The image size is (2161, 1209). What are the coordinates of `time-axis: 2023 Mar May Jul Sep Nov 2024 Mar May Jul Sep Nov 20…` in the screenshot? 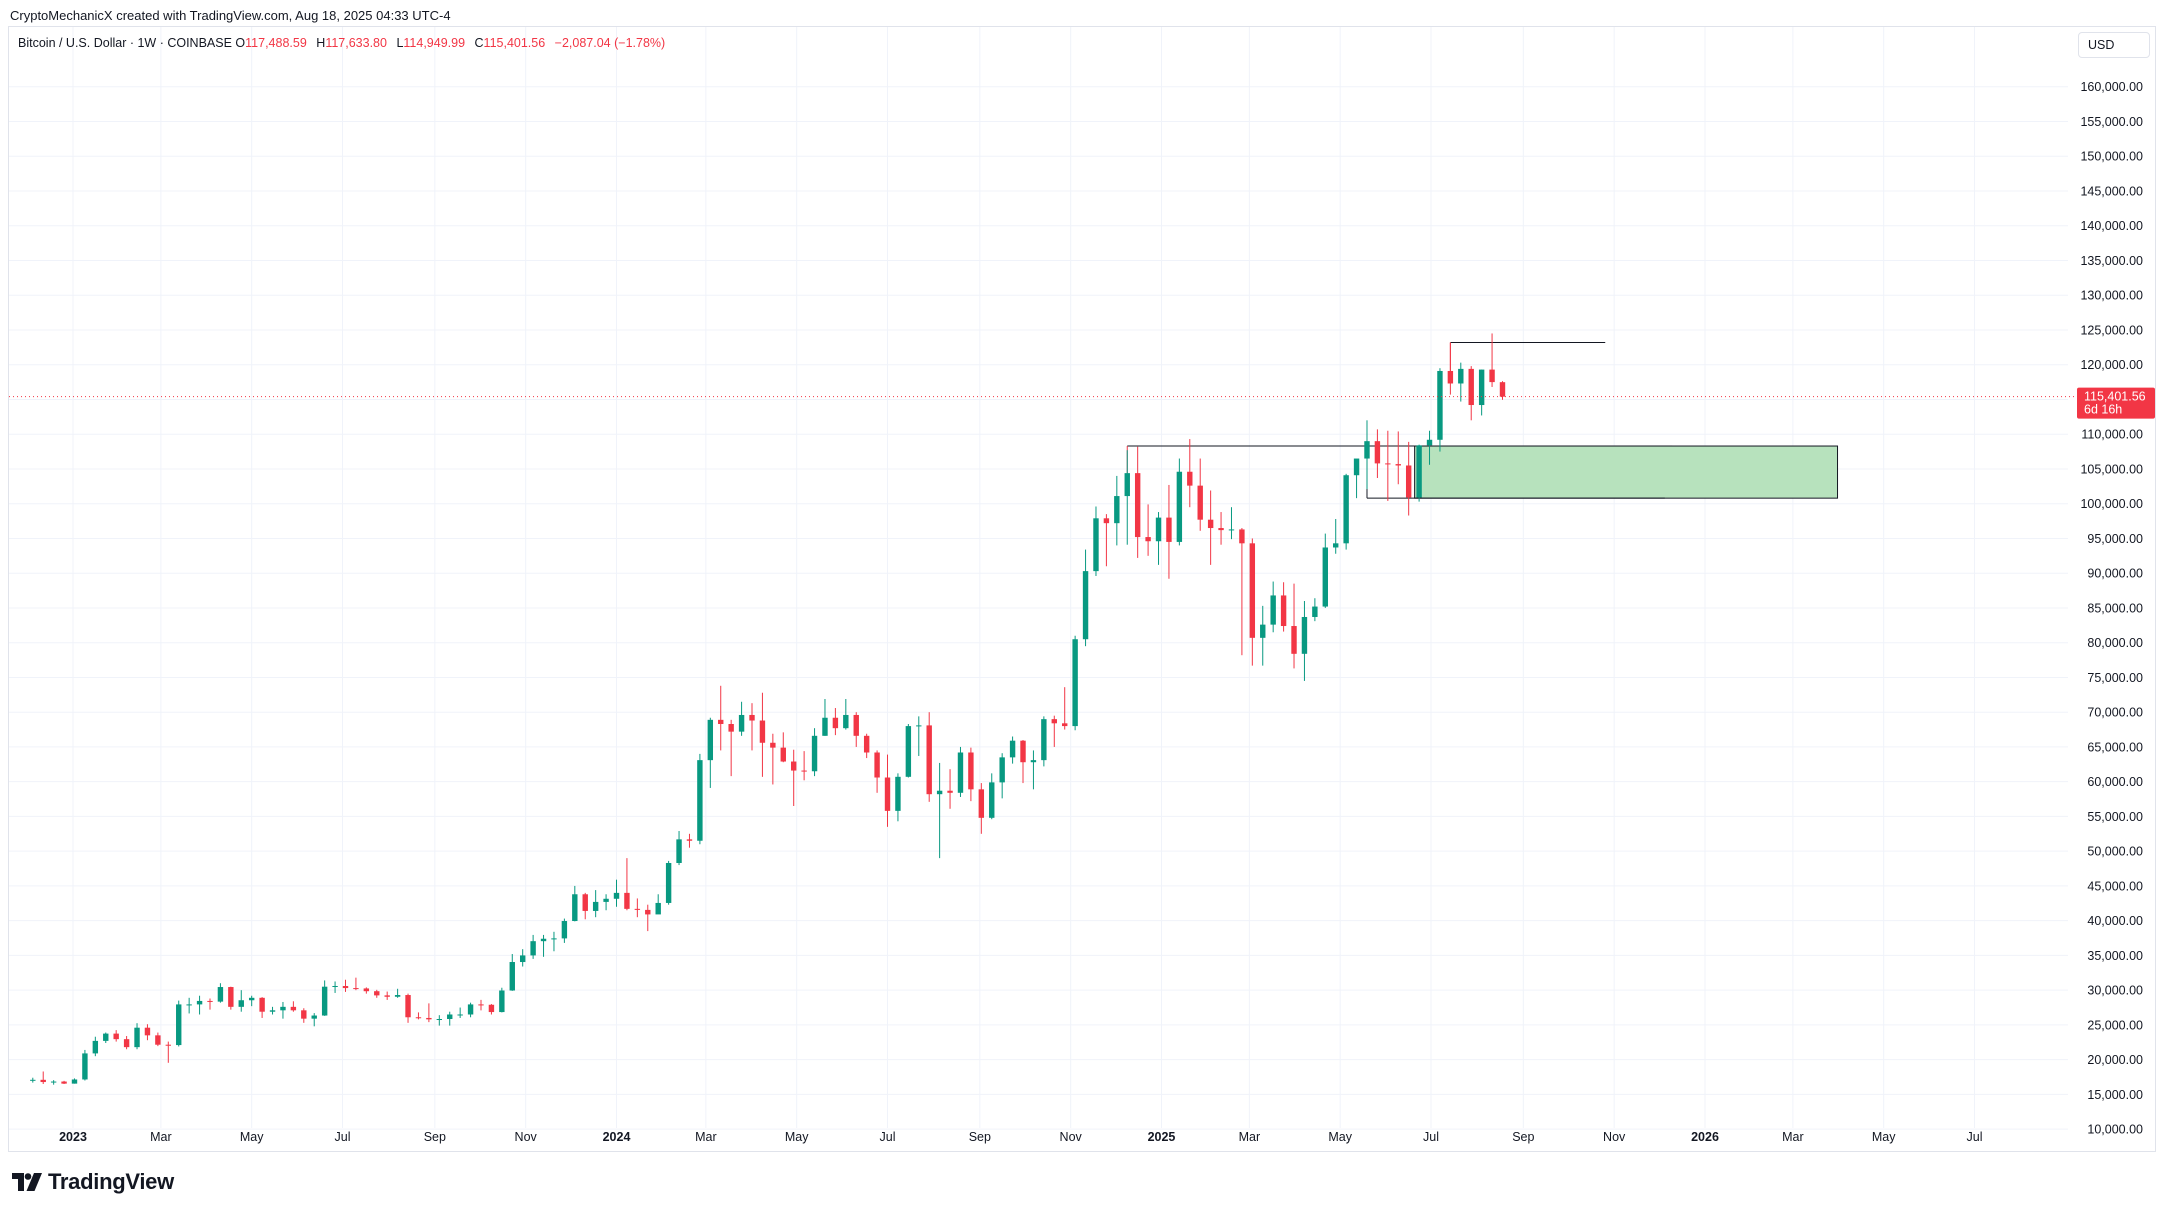 It's located at (1020, 1137).